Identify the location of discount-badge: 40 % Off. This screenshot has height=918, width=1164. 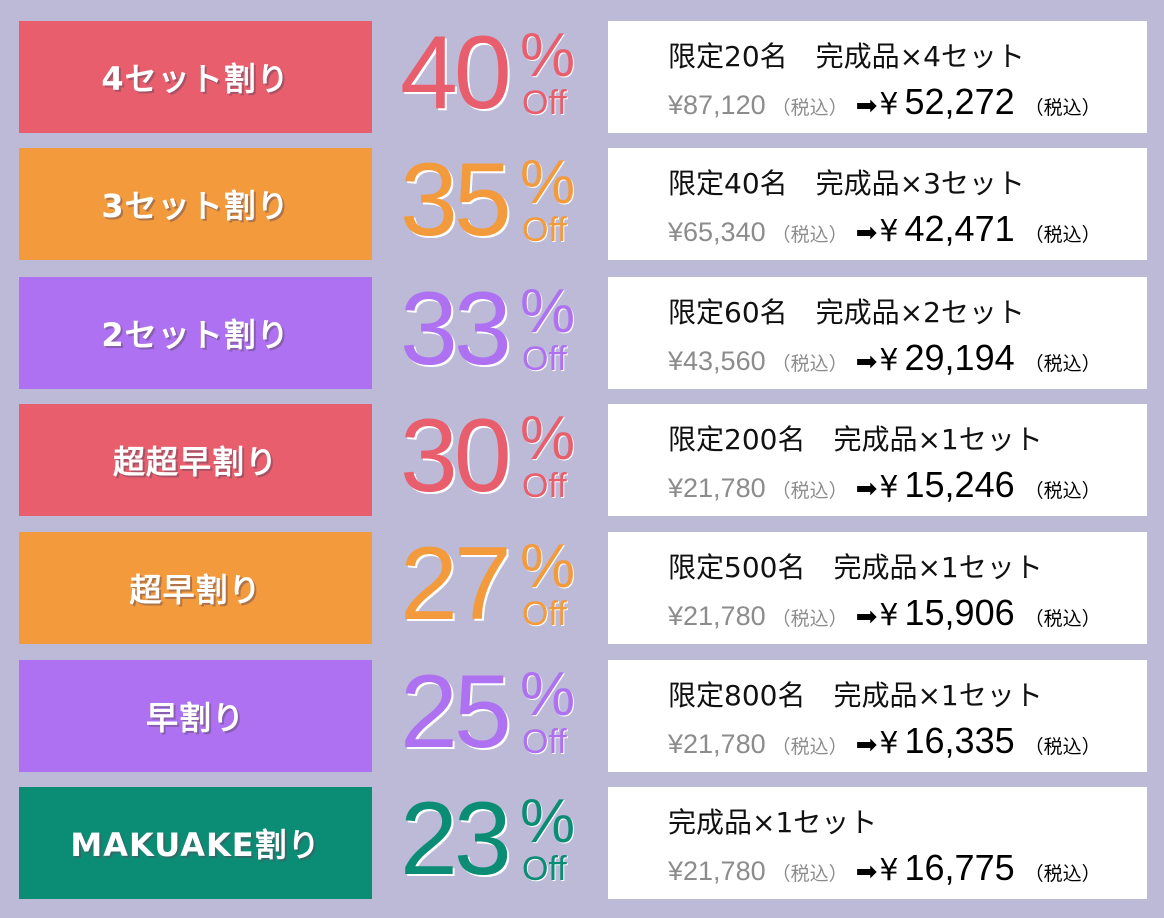
(495, 74).